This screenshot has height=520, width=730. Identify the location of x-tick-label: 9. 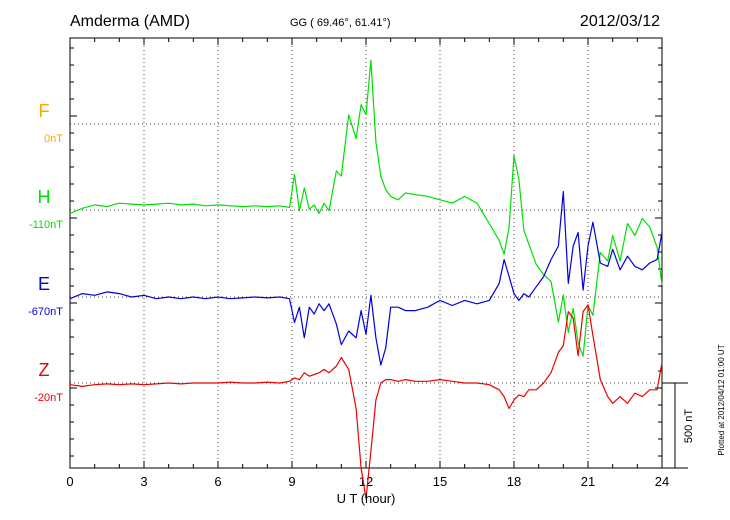
(291, 481).